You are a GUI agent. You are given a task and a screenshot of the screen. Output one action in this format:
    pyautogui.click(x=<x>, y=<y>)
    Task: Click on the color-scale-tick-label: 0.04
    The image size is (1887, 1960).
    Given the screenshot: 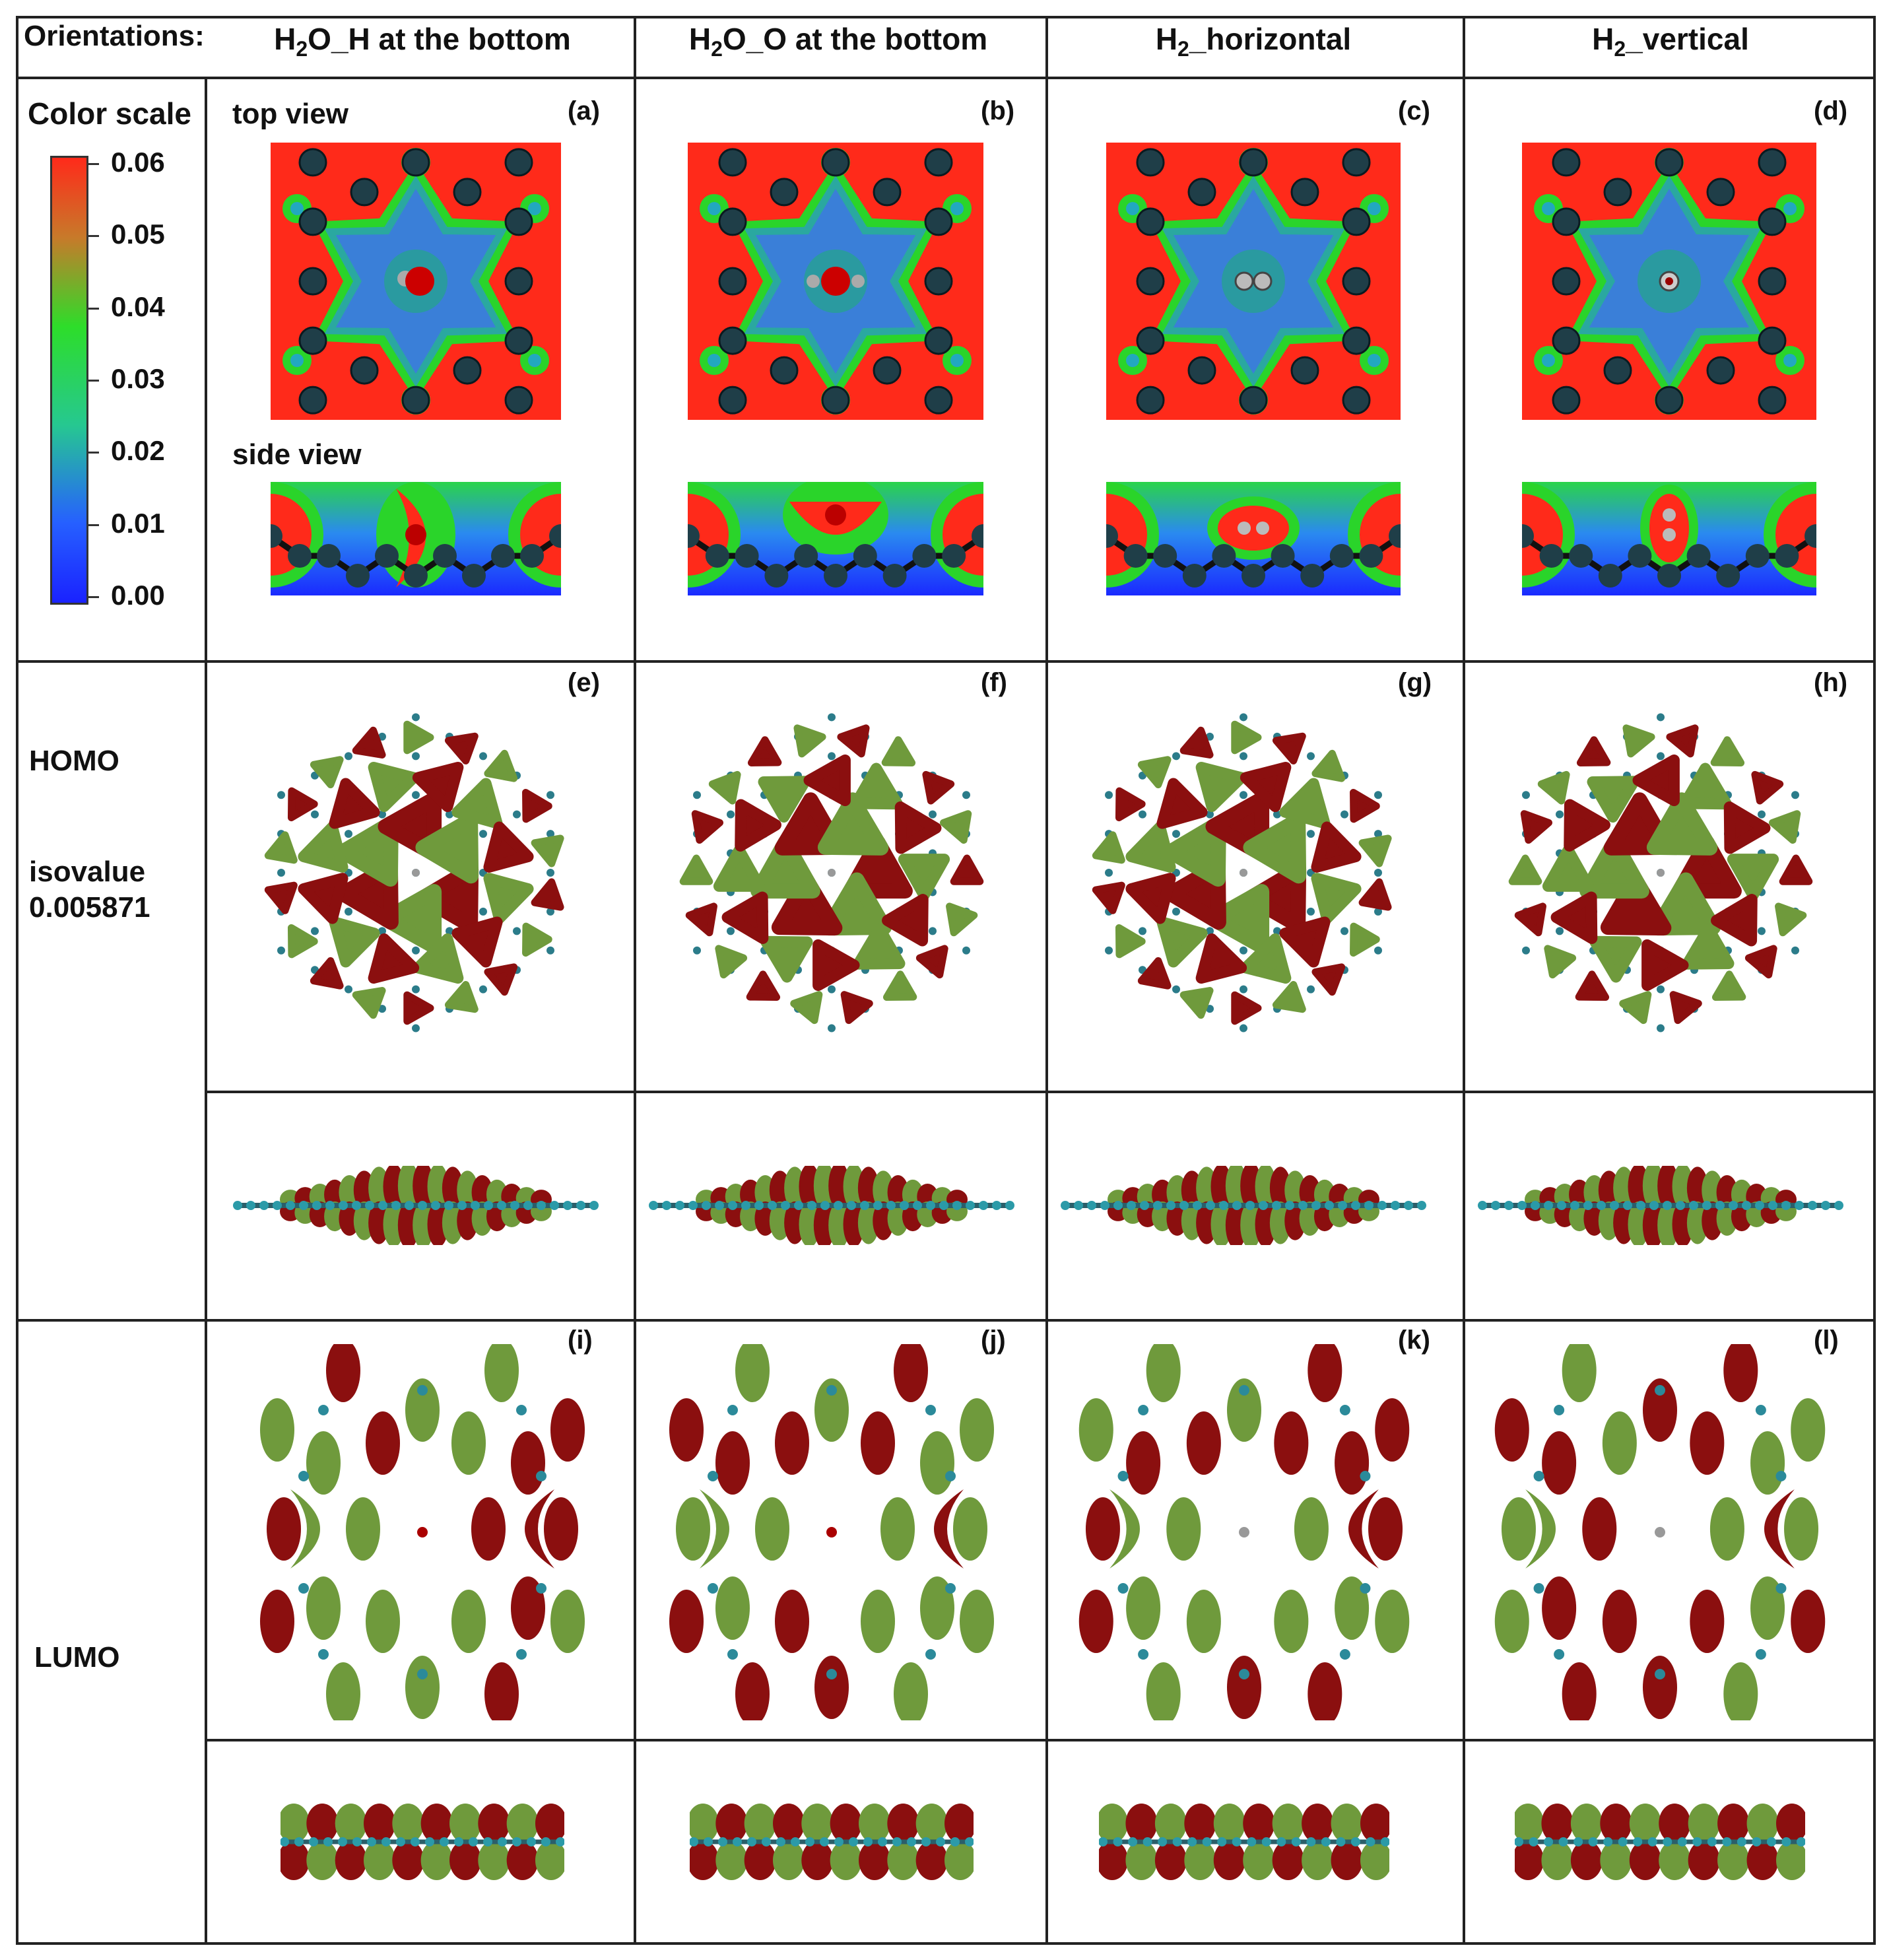 What is the action you would take?
    pyautogui.click(x=138, y=306)
    